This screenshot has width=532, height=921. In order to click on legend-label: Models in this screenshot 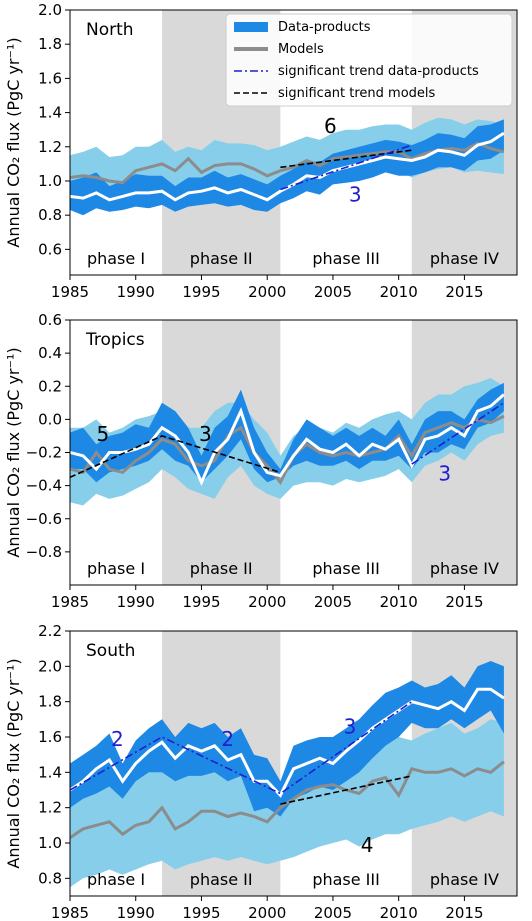, I will do `click(301, 49)`.